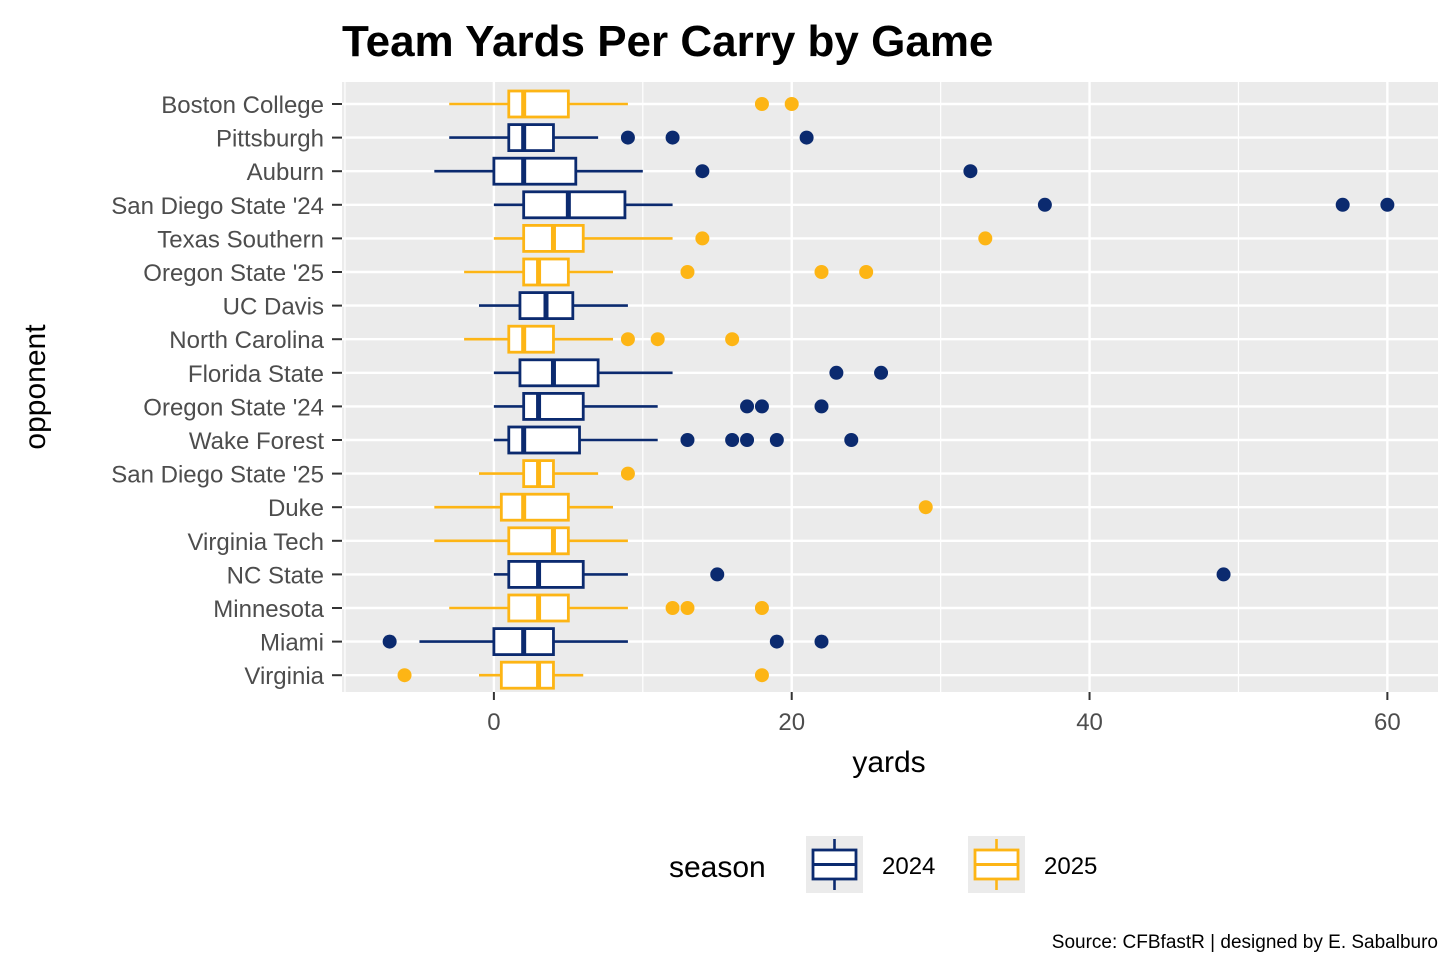 The width and height of the screenshot is (1456, 976). I want to click on box-miami, so click(605, 641).